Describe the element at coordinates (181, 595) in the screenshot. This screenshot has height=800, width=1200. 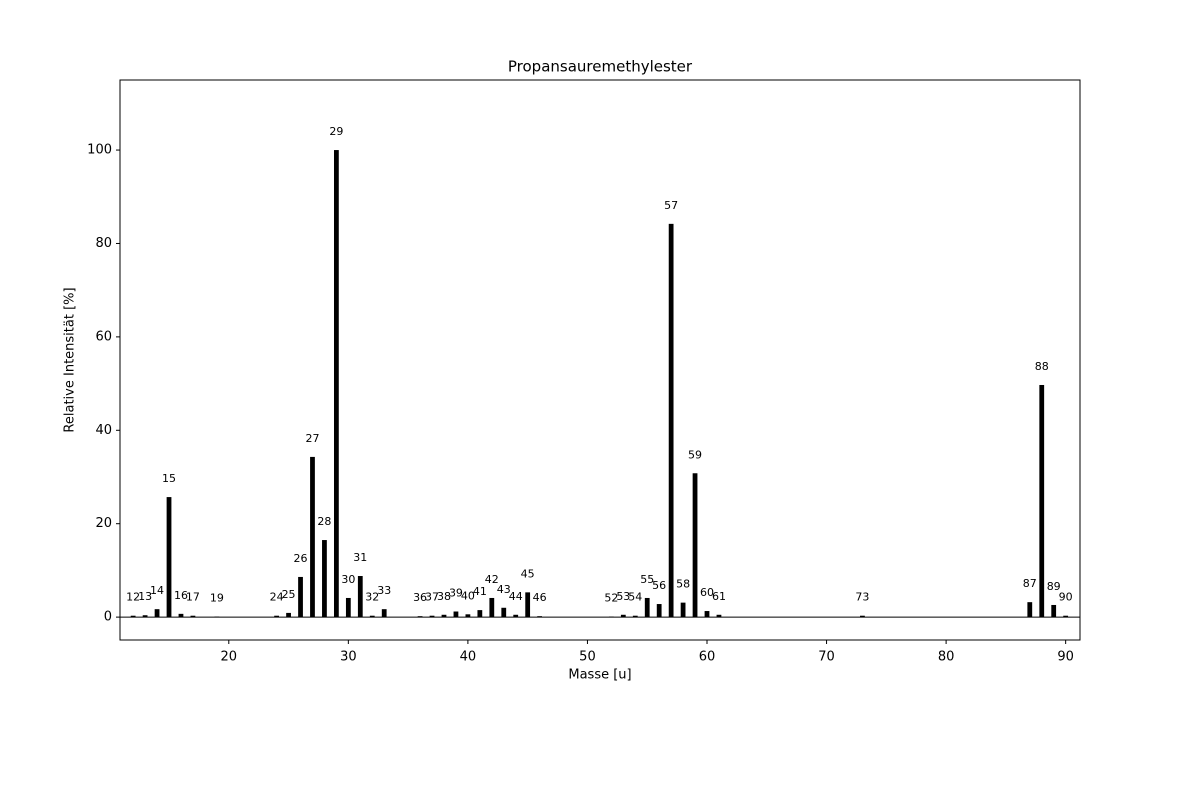
I see `data-label: 16` at that location.